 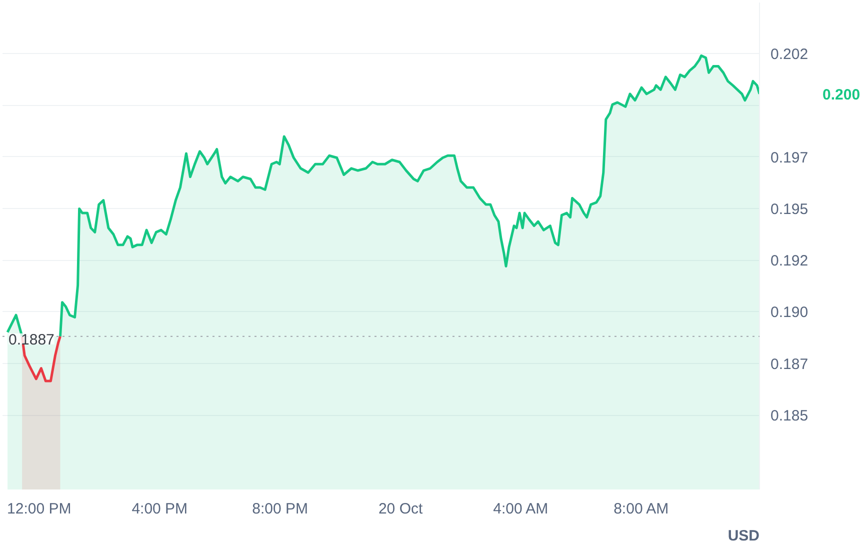 I want to click on y-tick-label: 0.187, so click(x=789, y=364).